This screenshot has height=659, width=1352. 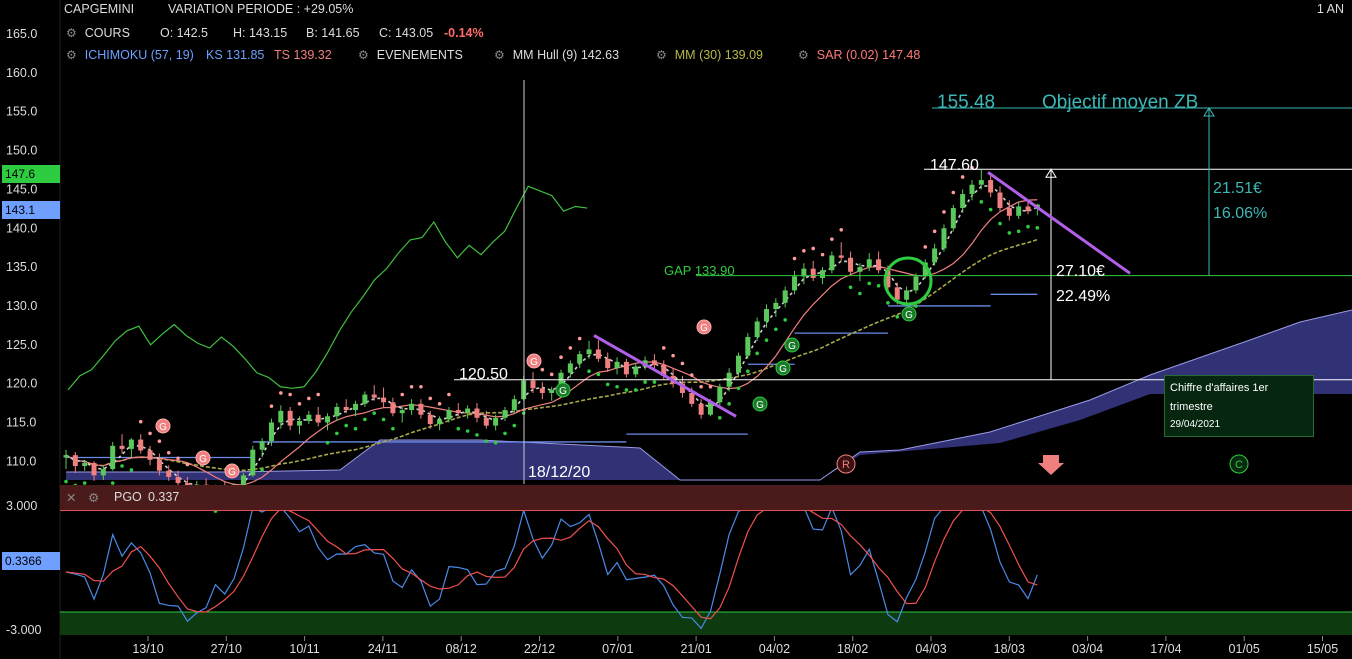 I want to click on hull-legend: ⚙ MM Hull (9) 142.63, so click(x=556, y=55).